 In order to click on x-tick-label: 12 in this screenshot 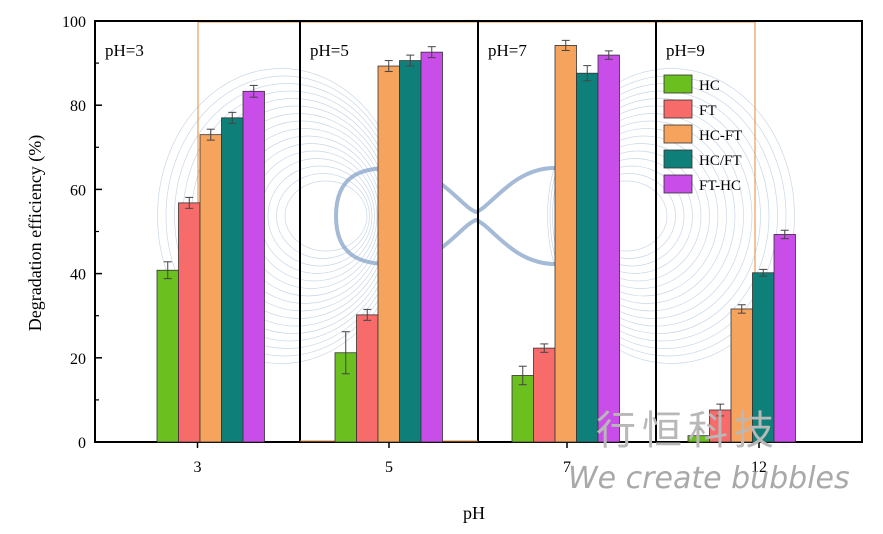, I will do `click(759, 467)`.